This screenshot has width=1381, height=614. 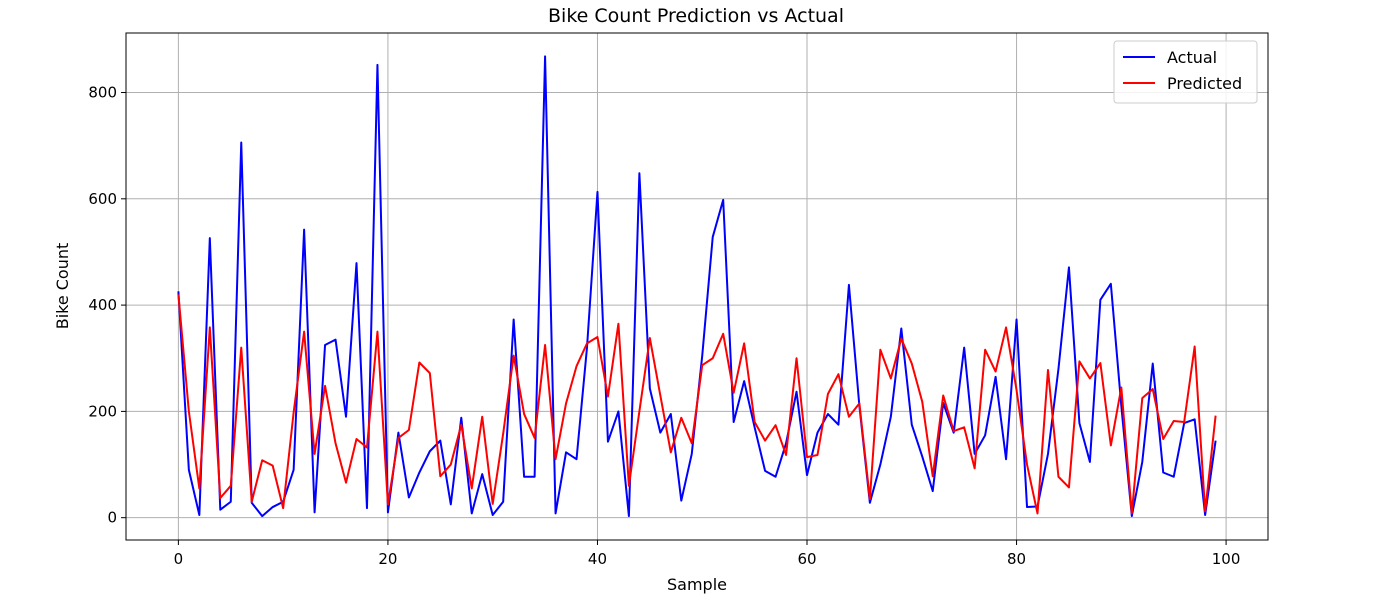 What do you see at coordinates (597, 559) in the screenshot?
I see `x-tick-label: 40` at bounding box center [597, 559].